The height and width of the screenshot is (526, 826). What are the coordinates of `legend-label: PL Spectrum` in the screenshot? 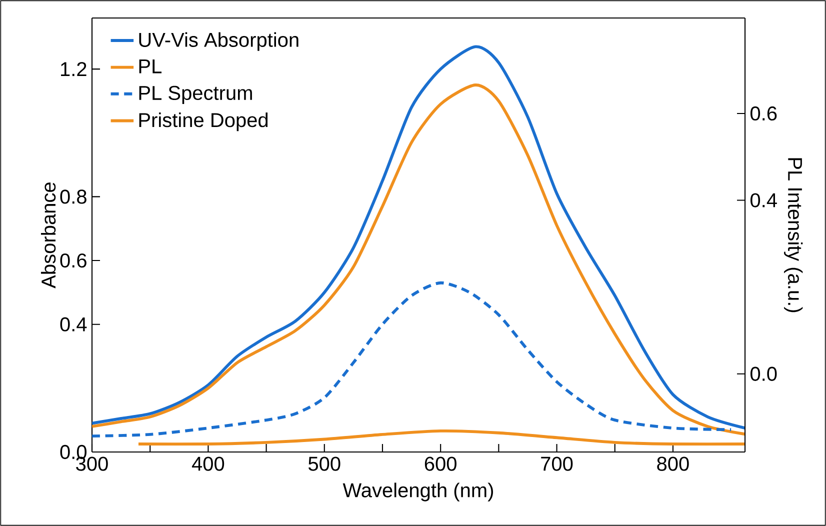 It's located at (195, 95).